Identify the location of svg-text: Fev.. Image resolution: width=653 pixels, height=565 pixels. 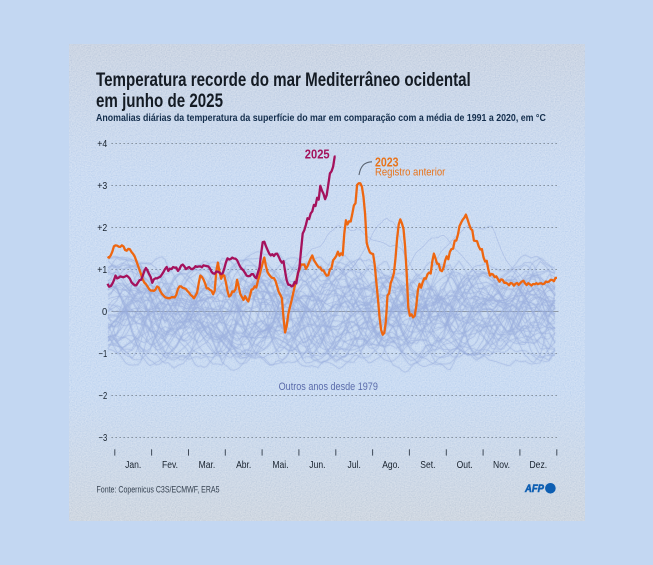
(170, 465).